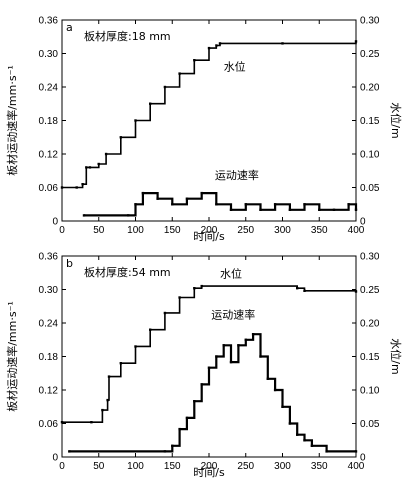  Describe the element at coordinates (69, 27) in the screenshot. I see `panel-label: a` at that location.